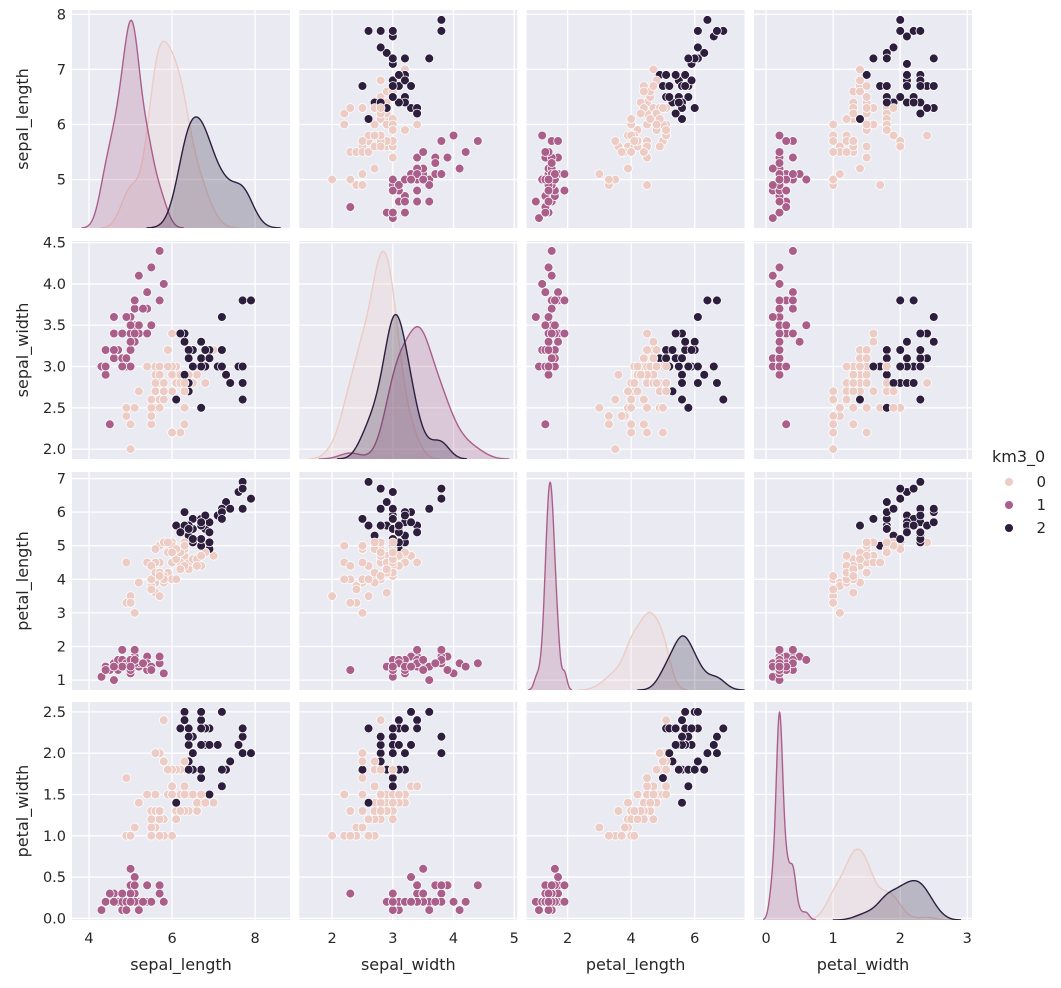 The height and width of the screenshot is (988, 1061). What do you see at coordinates (1018, 457) in the screenshot?
I see `legend-title: km3_0` at bounding box center [1018, 457].